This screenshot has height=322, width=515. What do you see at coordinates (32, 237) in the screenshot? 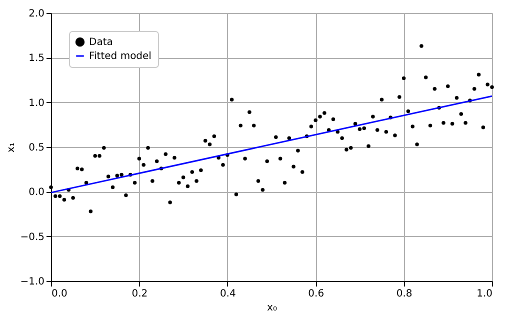
I see `y-tick-label: −0.5` at bounding box center [32, 237].